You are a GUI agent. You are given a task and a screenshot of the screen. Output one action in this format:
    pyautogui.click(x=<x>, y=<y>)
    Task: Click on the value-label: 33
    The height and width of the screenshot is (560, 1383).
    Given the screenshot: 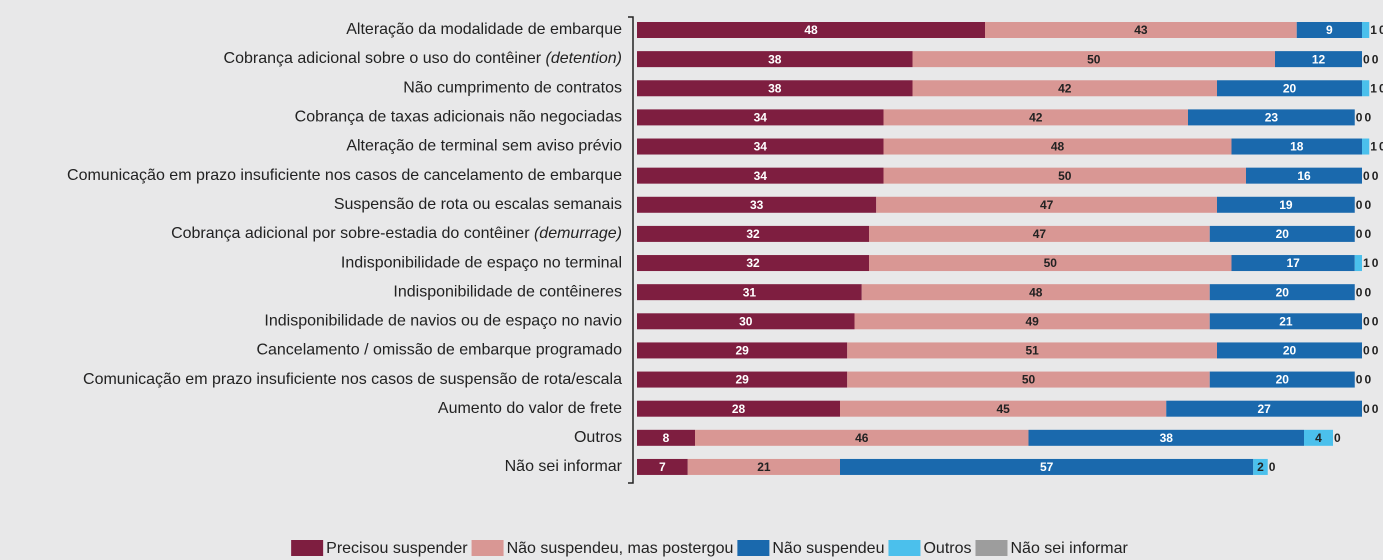 What is the action you would take?
    pyautogui.click(x=757, y=205)
    